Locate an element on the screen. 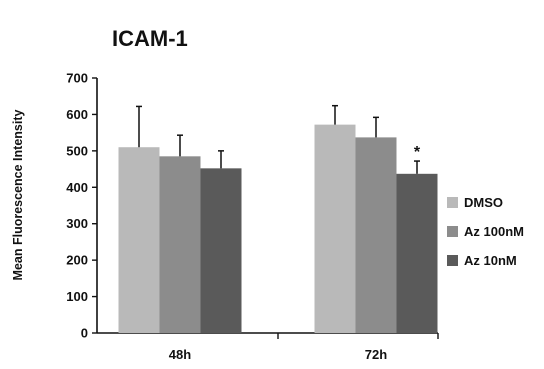 The width and height of the screenshot is (544, 369). significance-marker: * is located at coordinates (417, 152).